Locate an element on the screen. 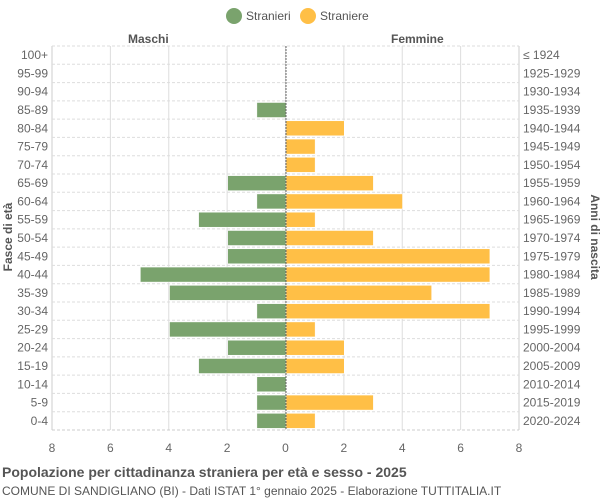 The height and width of the screenshot is (500, 600). males-side-title: Maschi is located at coordinates (148, 39).